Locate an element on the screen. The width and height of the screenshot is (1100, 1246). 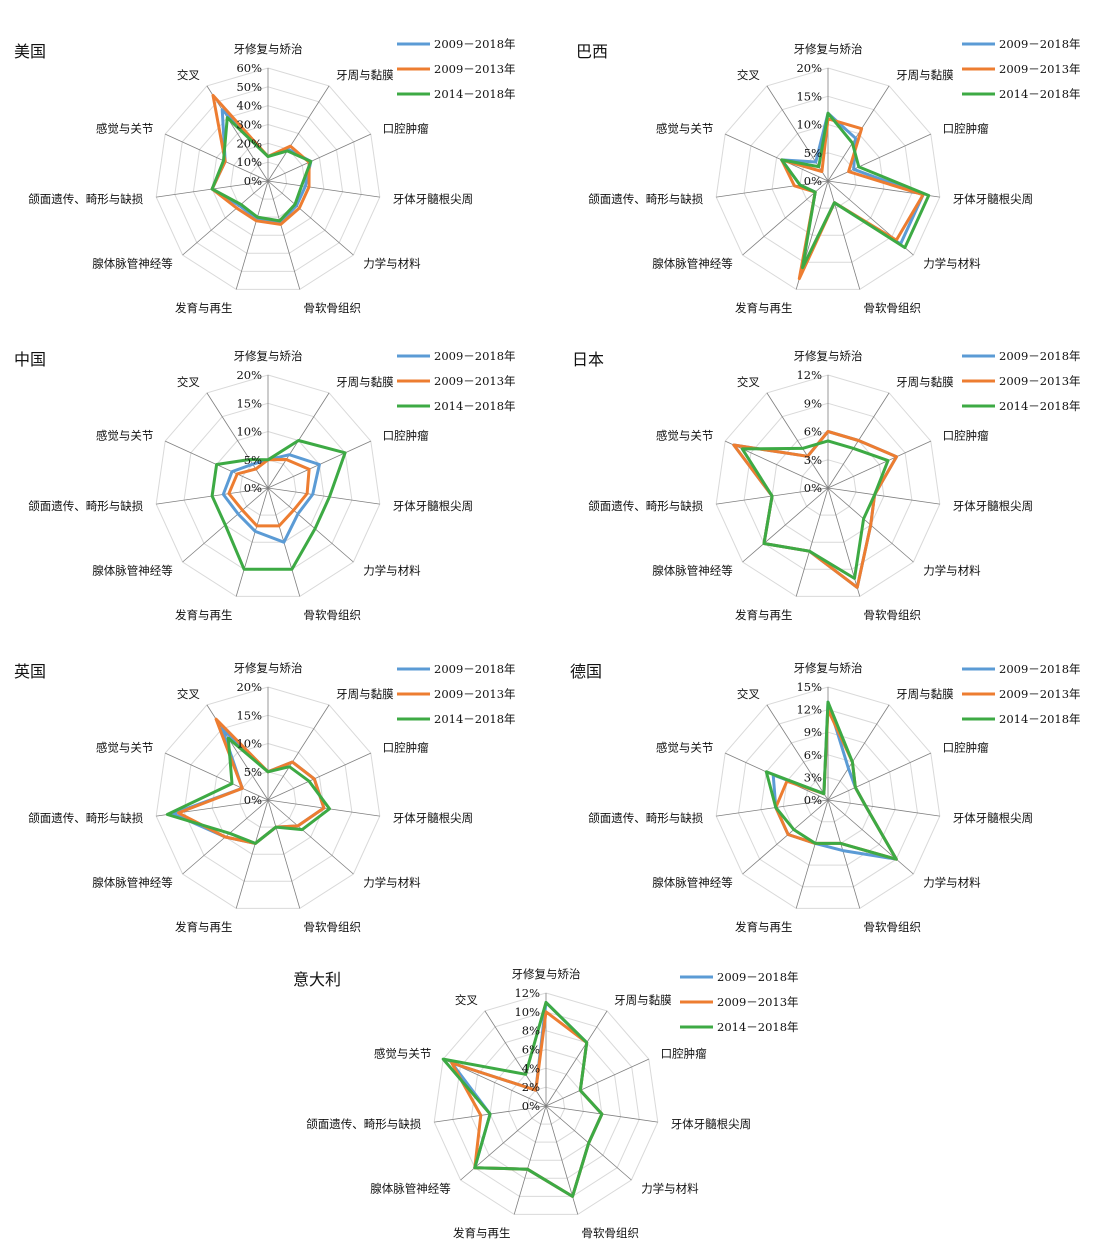
tick-label: 3% is located at coordinates (813, 777).